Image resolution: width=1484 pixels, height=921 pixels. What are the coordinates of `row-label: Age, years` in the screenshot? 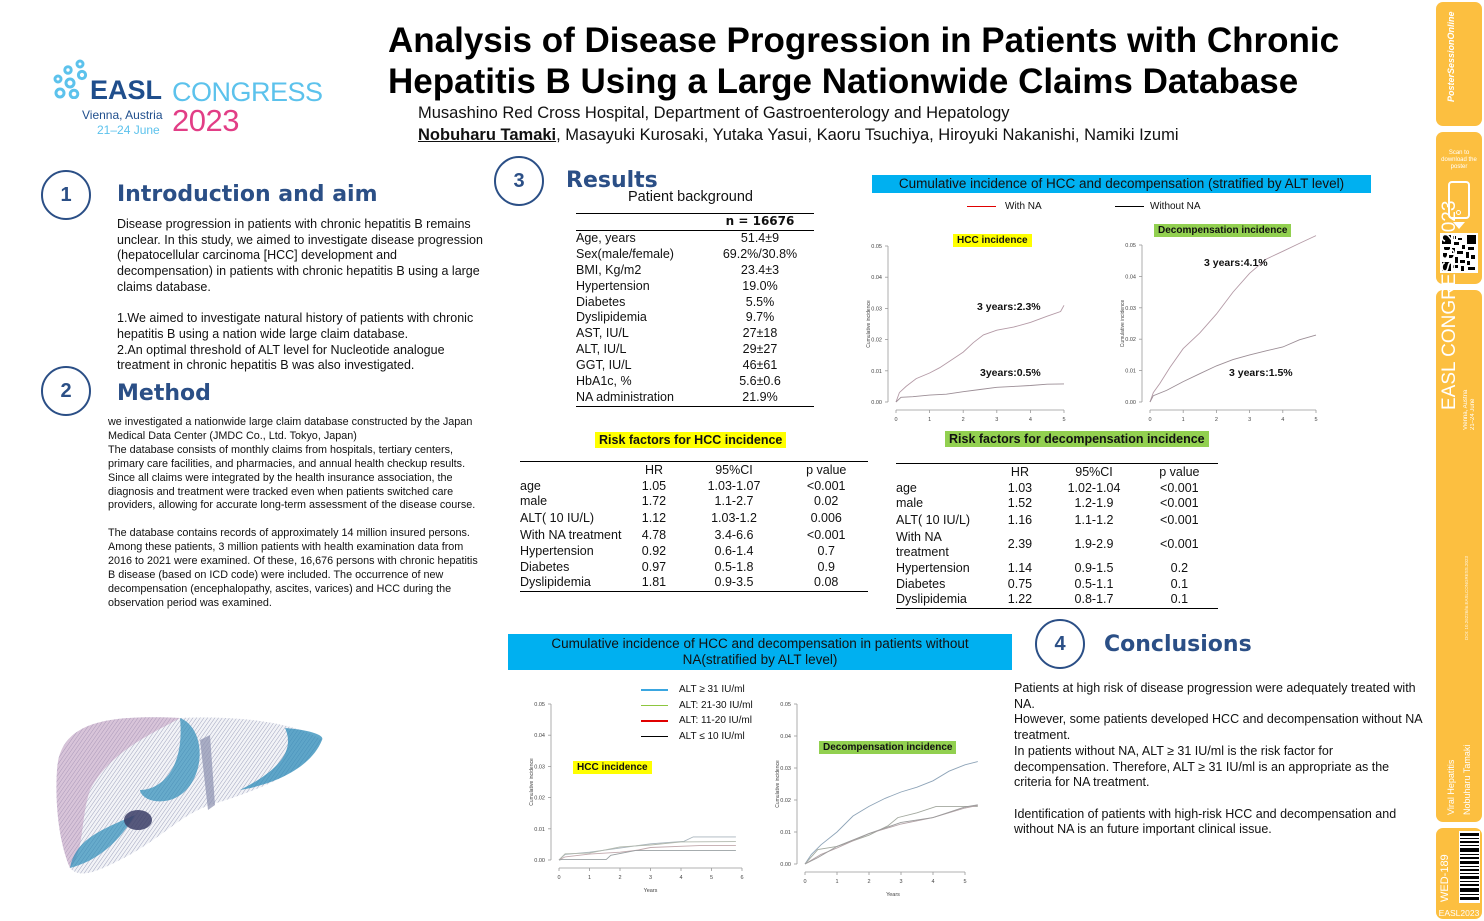 It's located at (606, 237).